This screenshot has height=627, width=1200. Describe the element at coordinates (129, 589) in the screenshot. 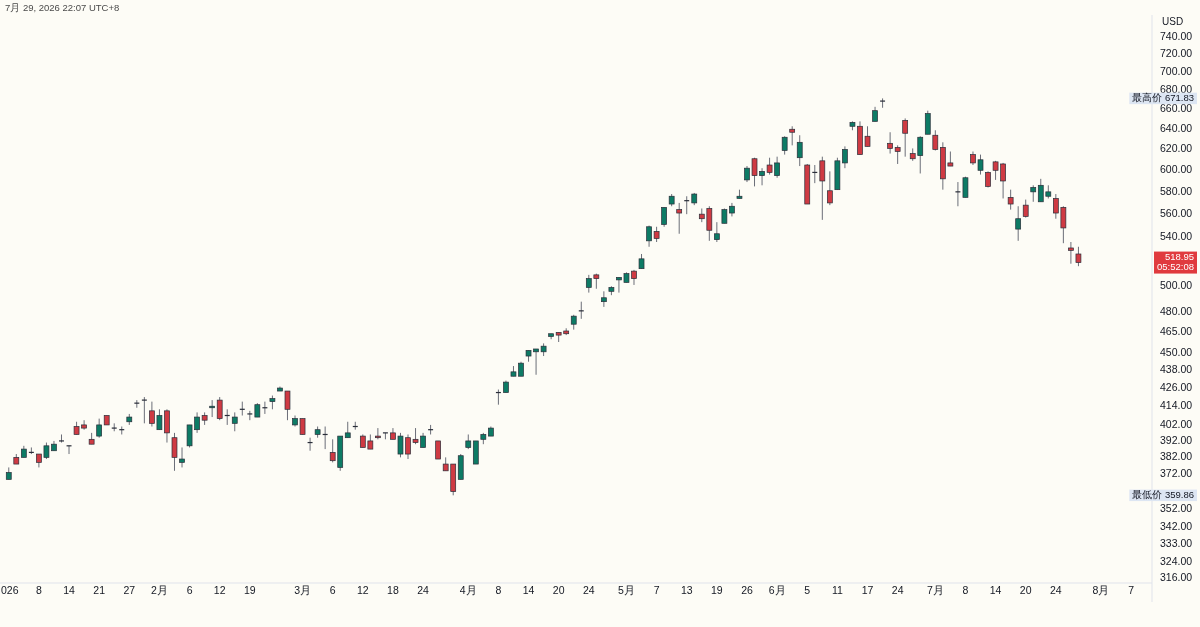

I see `x-tick-label: 27` at that location.